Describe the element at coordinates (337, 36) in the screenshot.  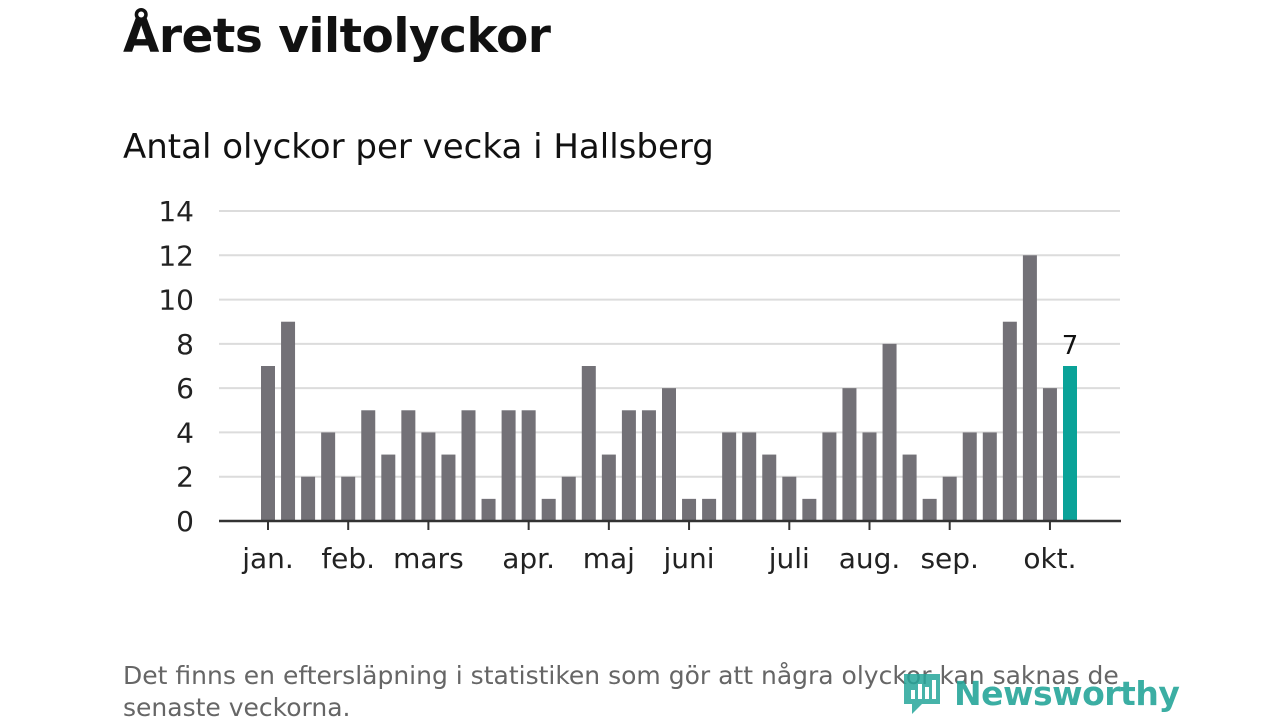
I see `page-title: Årets viltolyckor` at that location.